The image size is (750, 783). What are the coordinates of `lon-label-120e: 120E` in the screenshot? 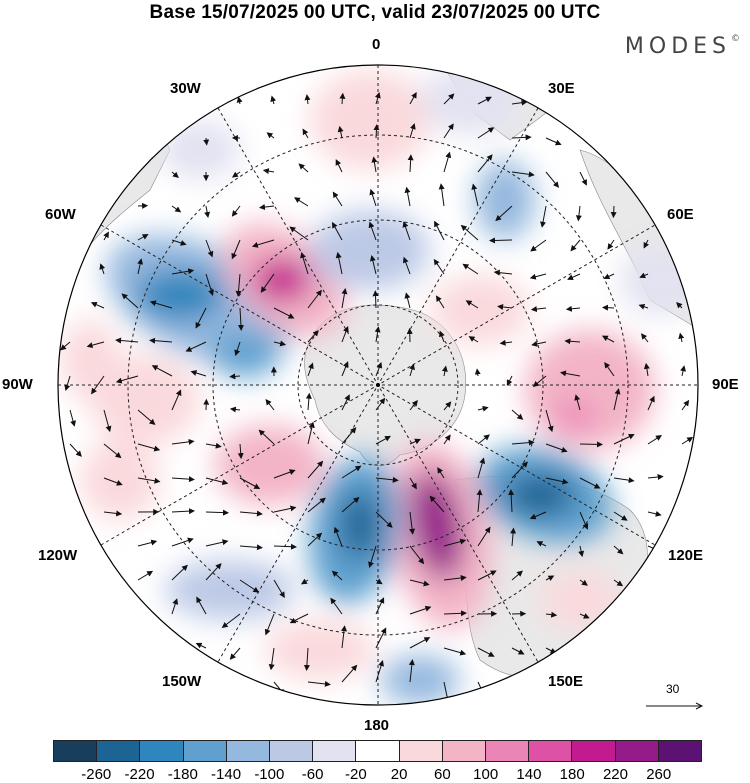 It's located at (686, 555).